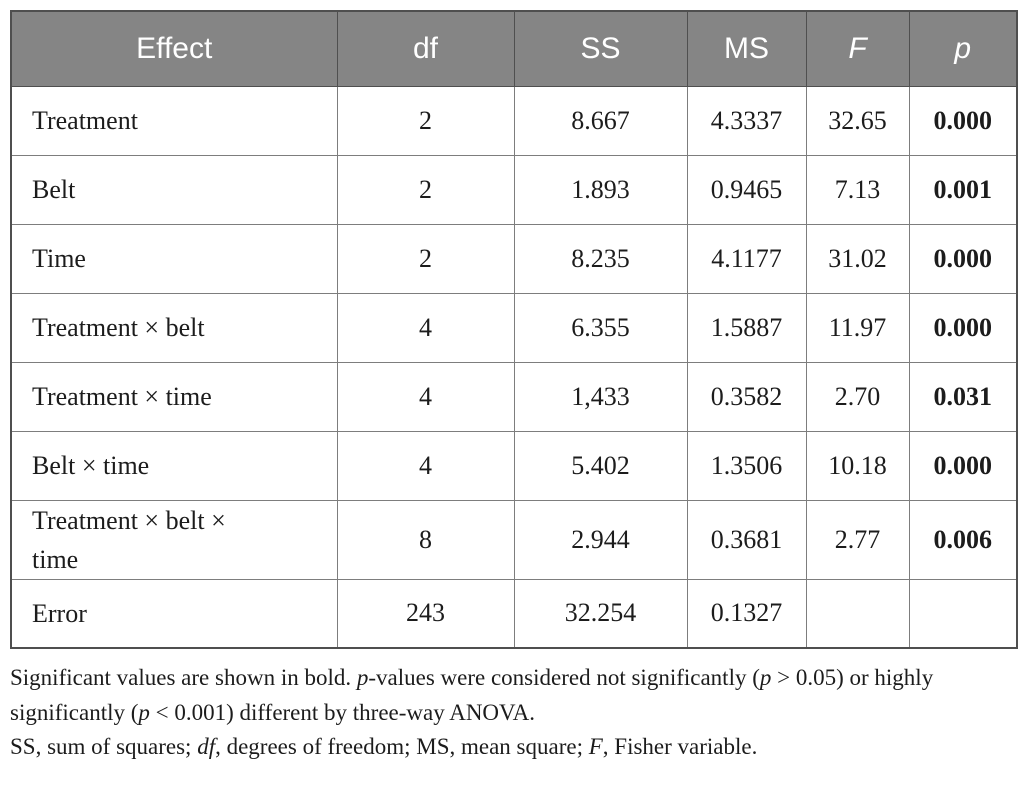 Image resolution: width=1026 pixels, height=799 pixels. Describe the element at coordinates (600, 465) in the screenshot. I see `cell-ss: 5.402` at that location.